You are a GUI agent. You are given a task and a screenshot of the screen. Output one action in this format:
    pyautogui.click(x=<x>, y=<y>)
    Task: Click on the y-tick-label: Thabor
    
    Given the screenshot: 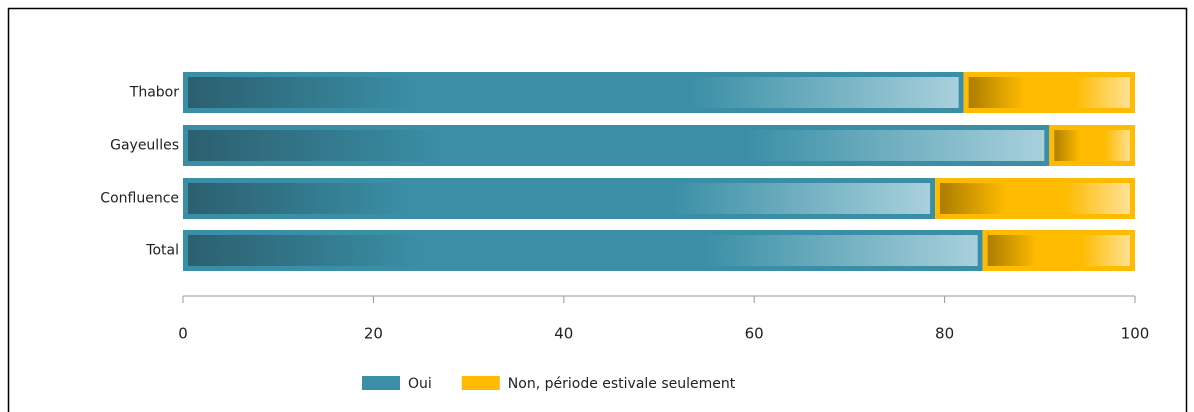 What is the action you would take?
    pyautogui.click(x=154, y=93)
    